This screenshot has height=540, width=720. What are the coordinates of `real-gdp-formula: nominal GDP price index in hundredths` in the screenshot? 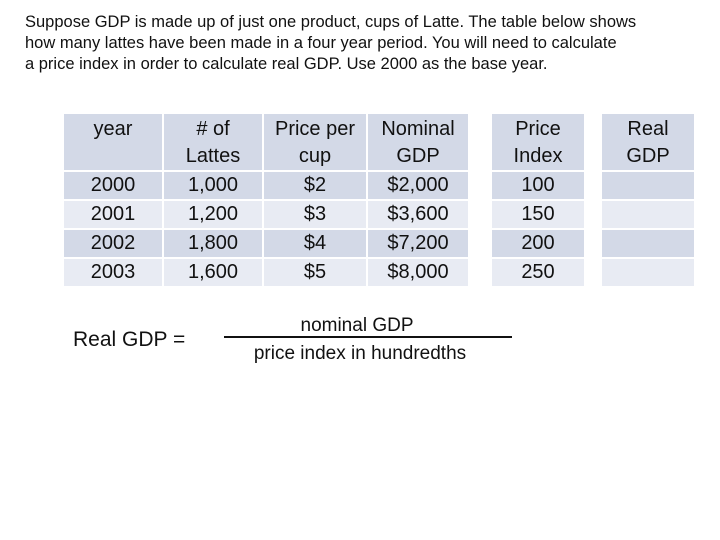 It's located at (372, 344).